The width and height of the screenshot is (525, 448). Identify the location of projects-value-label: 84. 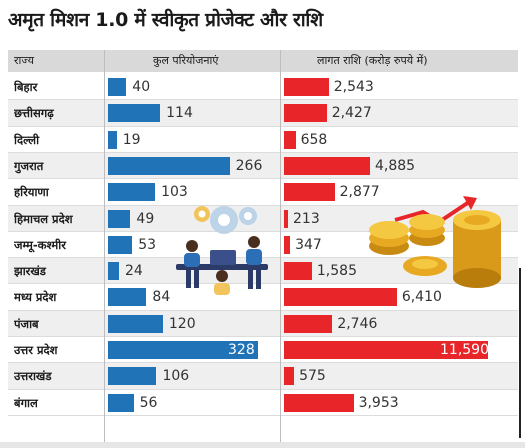
(161, 297).